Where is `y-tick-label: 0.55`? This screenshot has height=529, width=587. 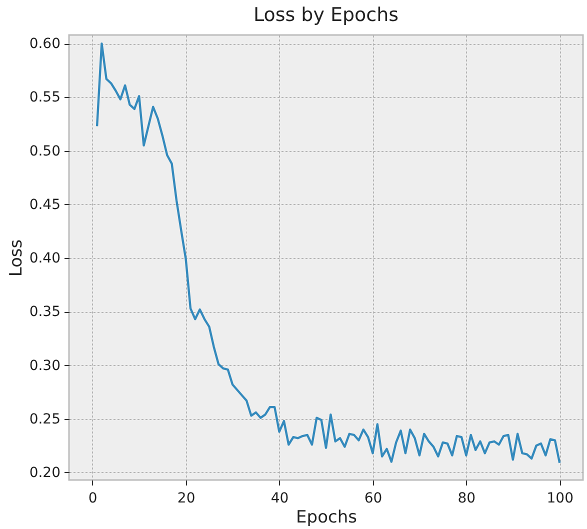 y-tick-label: 0.55 is located at coordinates (44, 98).